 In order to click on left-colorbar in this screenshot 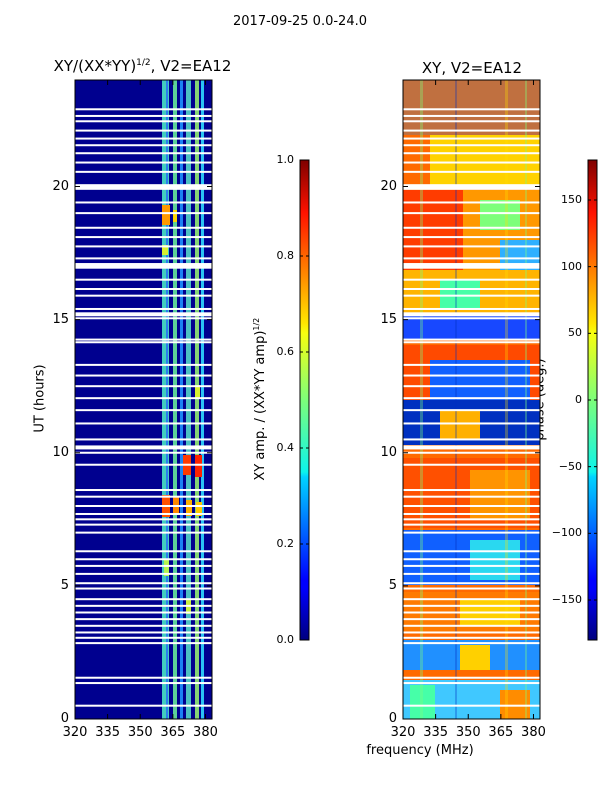, I will do `click(304, 400)`.